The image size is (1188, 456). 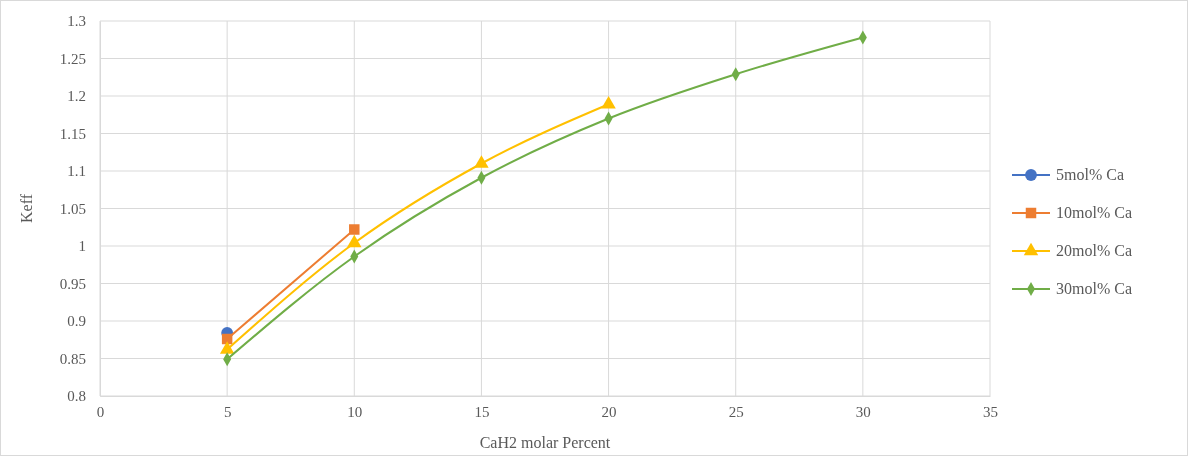 I want to click on y-tick-label: 1.3, so click(x=76, y=21).